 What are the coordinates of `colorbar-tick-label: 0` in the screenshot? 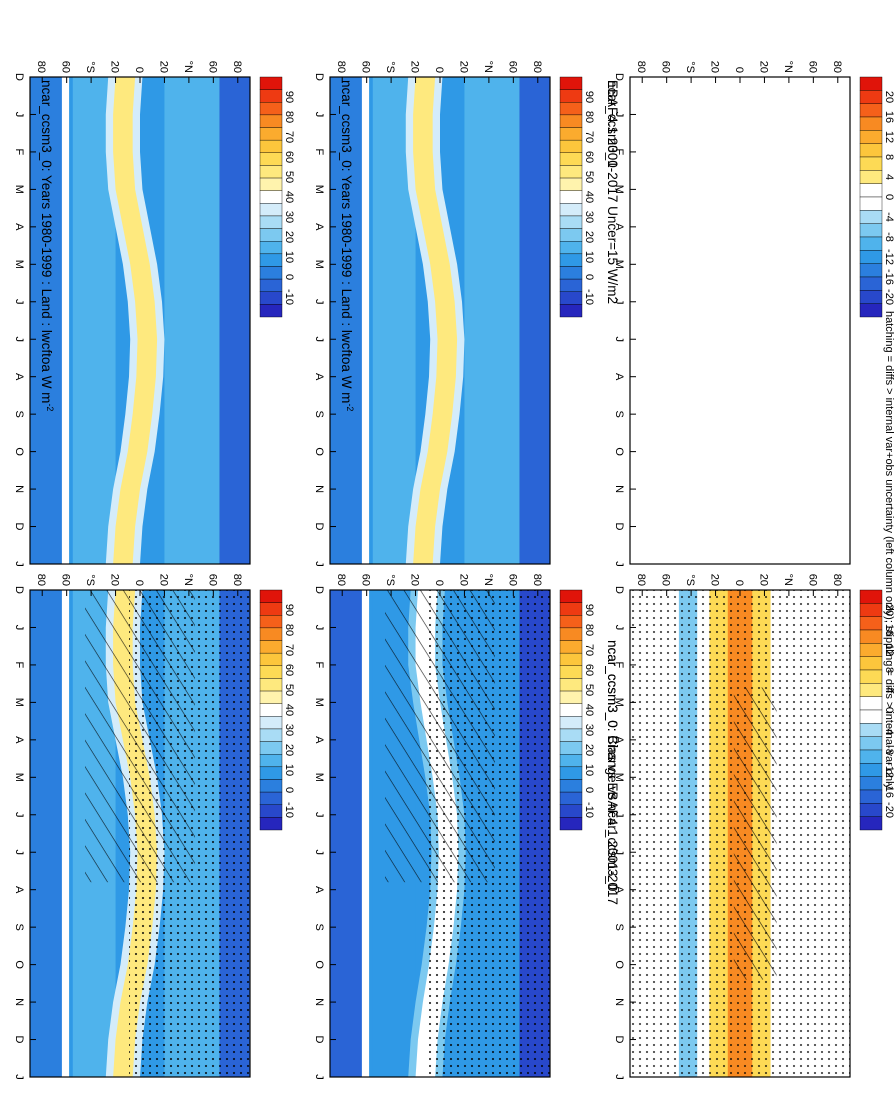 It's located at (888, 710).